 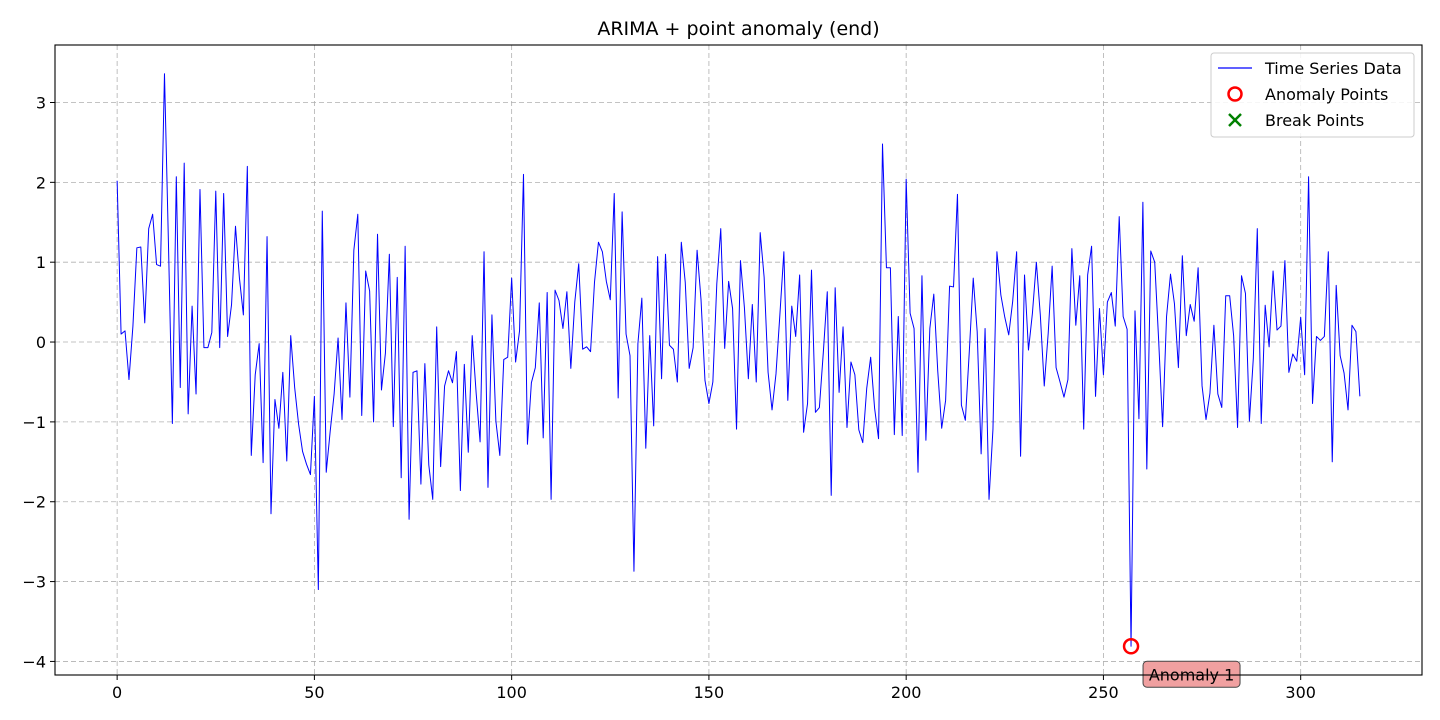 What do you see at coordinates (906, 692) in the screenshot?
I see `x-tick-label: 200` at bounding box center [906, 692].